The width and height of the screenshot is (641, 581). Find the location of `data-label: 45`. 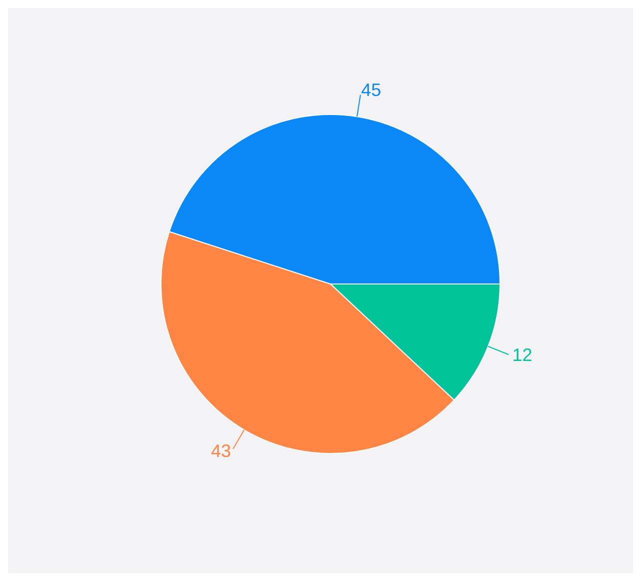

data-label: 45 is located at coordinates (371, 90).